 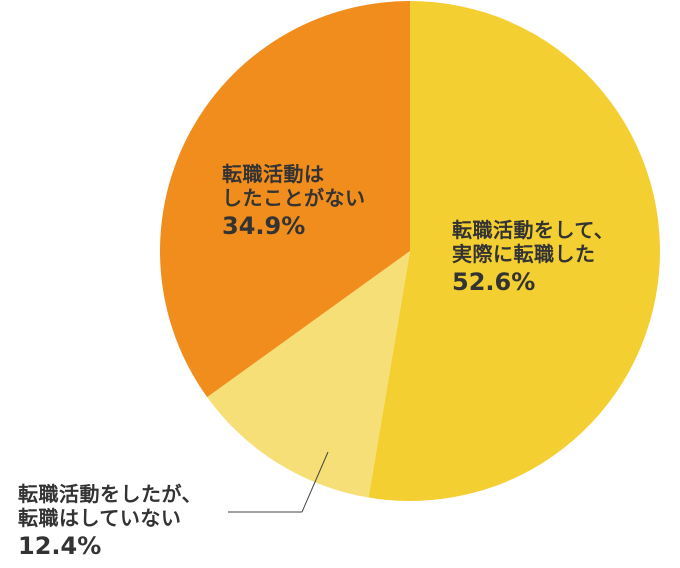 I want to click on slice-label-transferred: 転職活動をして、 実際に転職した 52.6%, so click(x=533, y=257).